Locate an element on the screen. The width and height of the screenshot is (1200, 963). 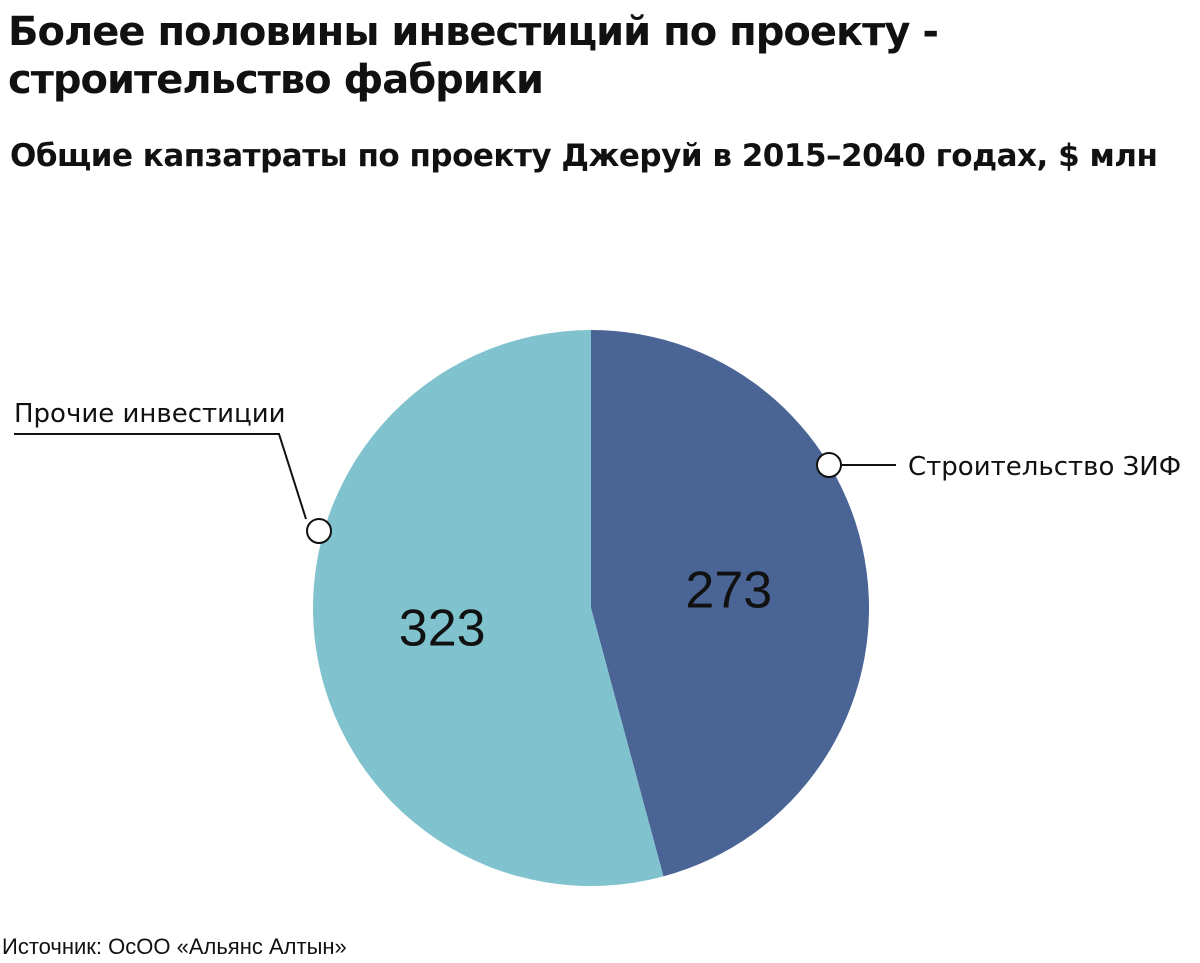
leader-line is located at coordinates (160, 476).